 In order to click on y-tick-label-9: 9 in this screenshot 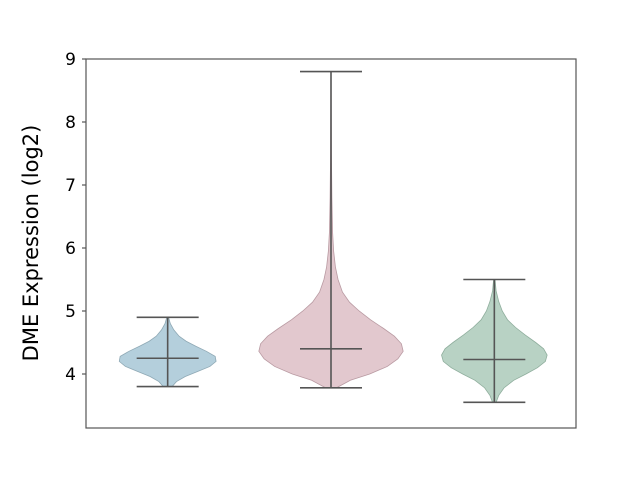, I will do `click(70, 60)`.